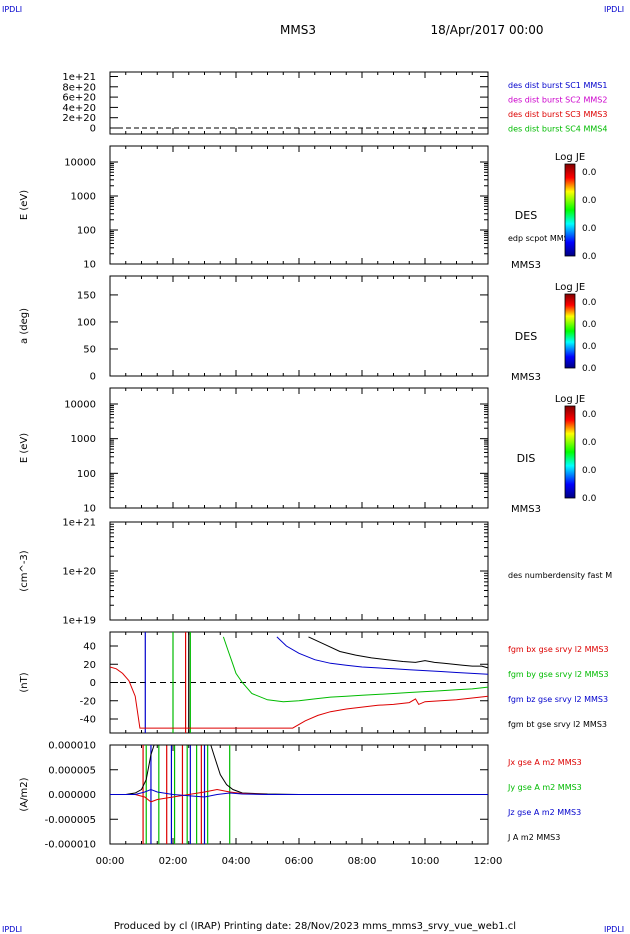 The height and width of the screenshot is (934, 630). I want to click on x-tick-label: 00:00, so click(110, 861).